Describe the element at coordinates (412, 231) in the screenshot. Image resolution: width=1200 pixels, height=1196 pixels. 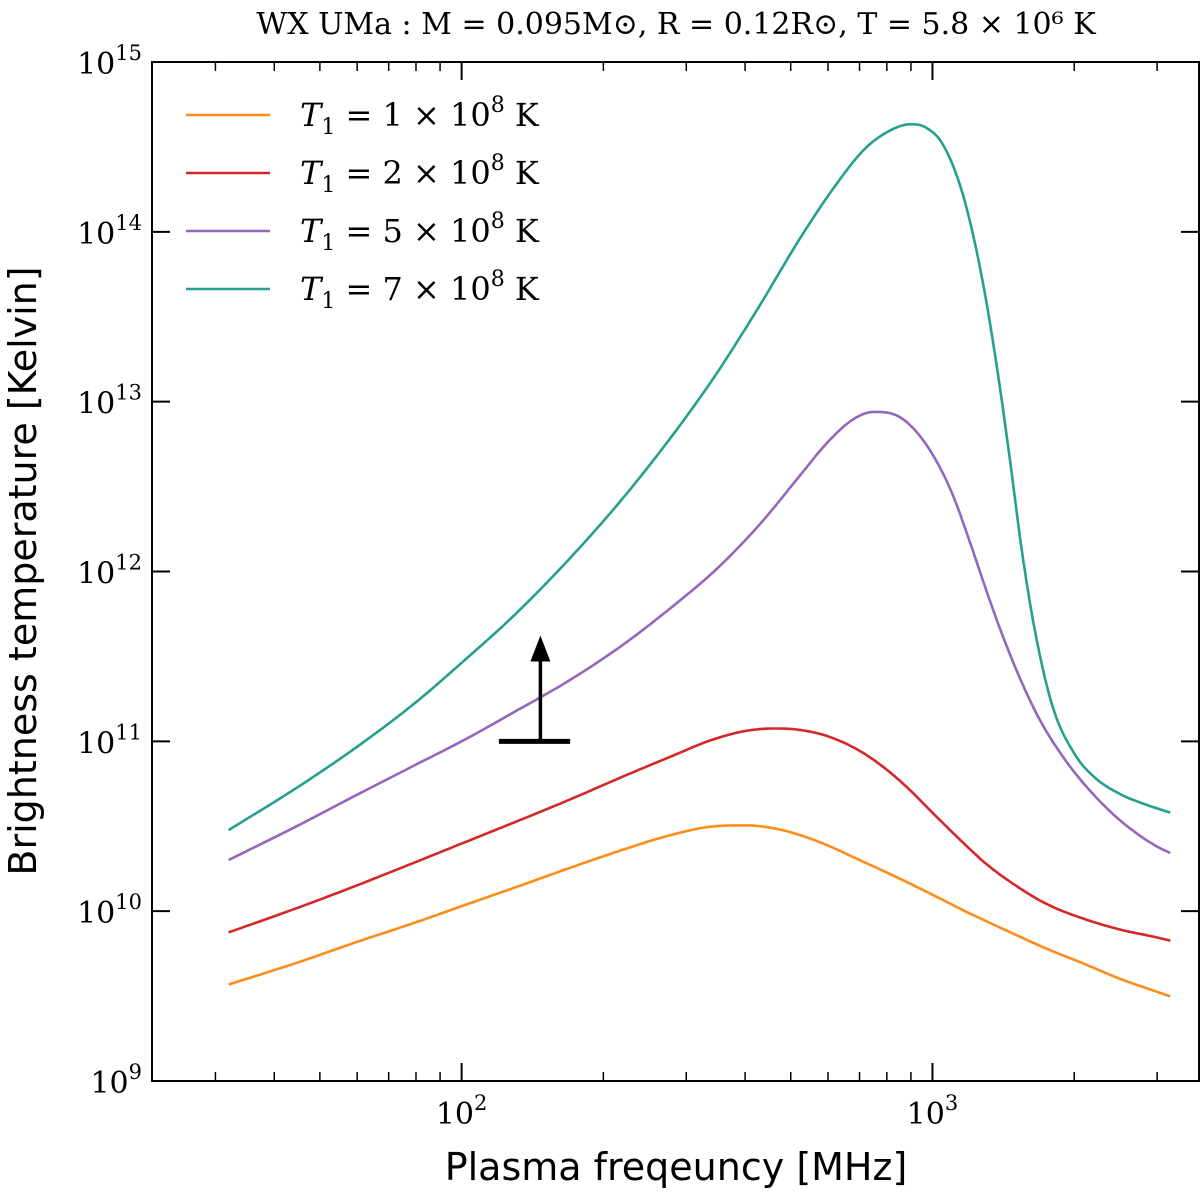
I see `legend-value: = 5 × 10` at that location.